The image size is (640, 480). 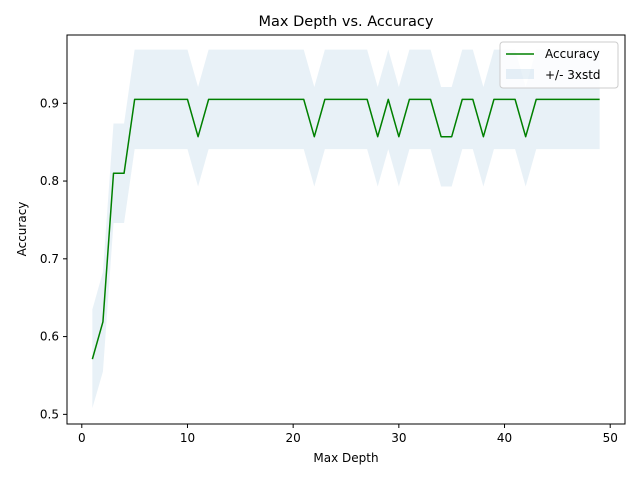 I want to click on y-tick-label: 0.6, so click(x=49, y=337).